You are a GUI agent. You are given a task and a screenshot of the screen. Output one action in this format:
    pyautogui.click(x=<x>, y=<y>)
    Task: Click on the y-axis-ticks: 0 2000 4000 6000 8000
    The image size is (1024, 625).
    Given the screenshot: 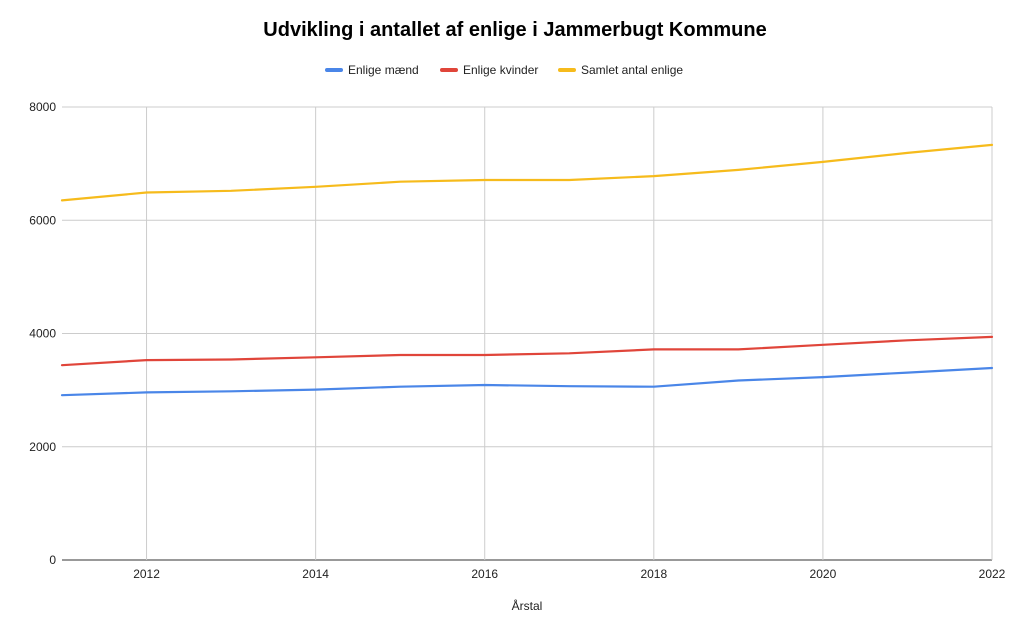 What is the action you would take?
    pyautogui.click(x=42, y=333)
    